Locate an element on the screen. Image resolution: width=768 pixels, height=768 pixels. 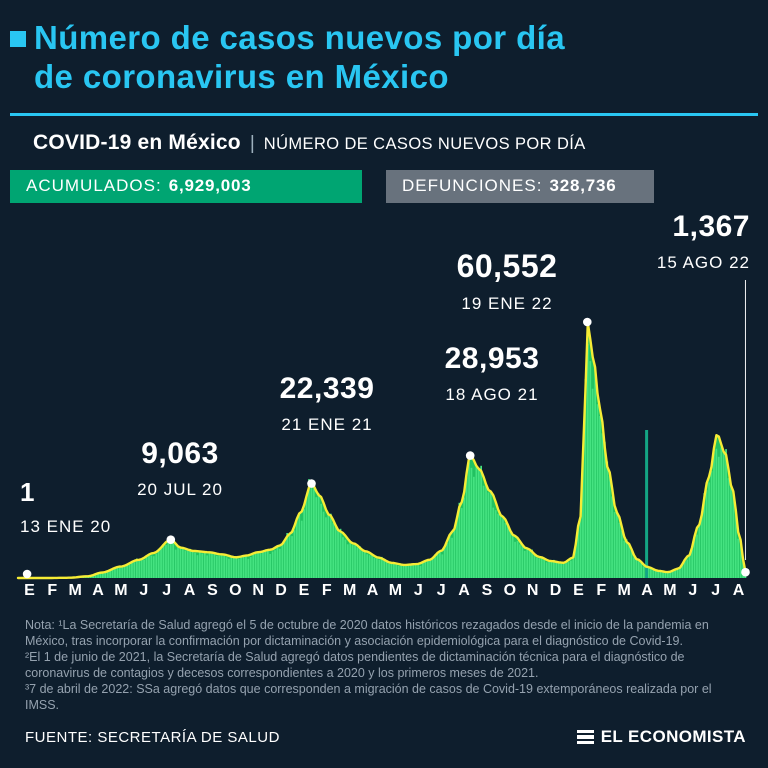
annotation-value: 1 is located at coordinates (27, 492).